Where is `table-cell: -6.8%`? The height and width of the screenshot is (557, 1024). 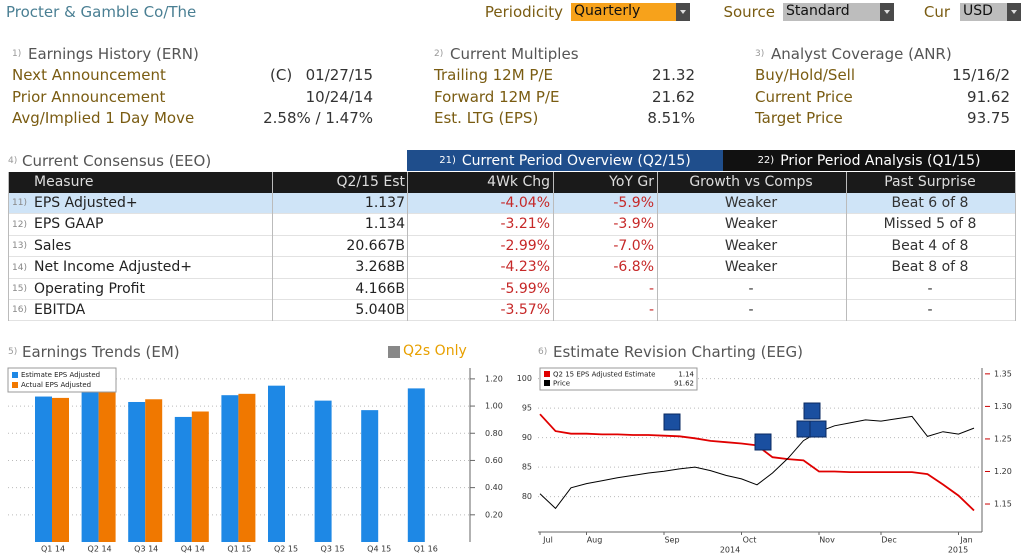 table-cell: -6.8% is located at coordinates (633, 267).